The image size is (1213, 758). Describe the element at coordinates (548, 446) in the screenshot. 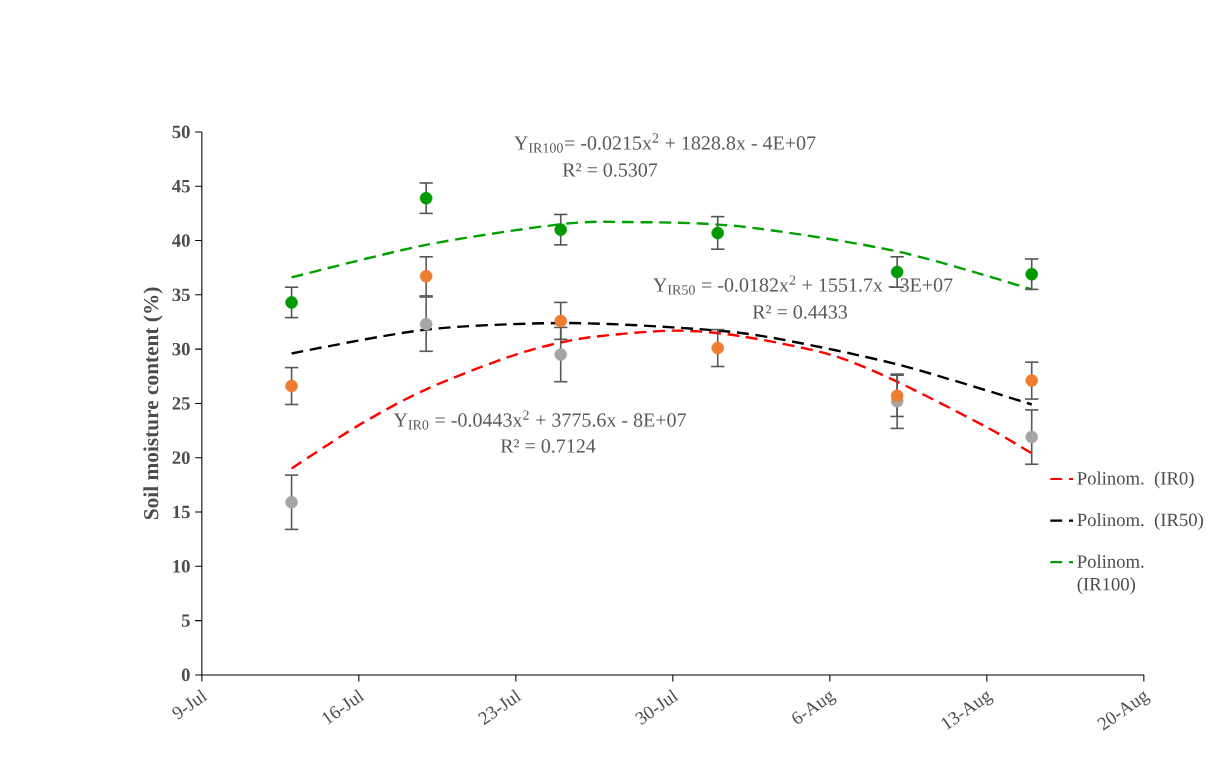

I see `annotation: R² = 0.7124` at that location.